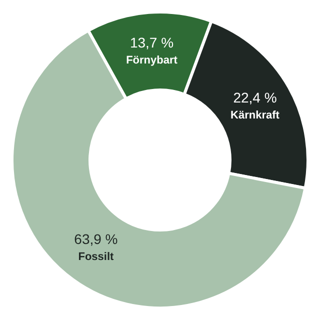 This screenshot has width=320, height=320. Describe the element at coordinates (96, 239) in the screenshot. I see `data-label: 63,9 %` at that location.